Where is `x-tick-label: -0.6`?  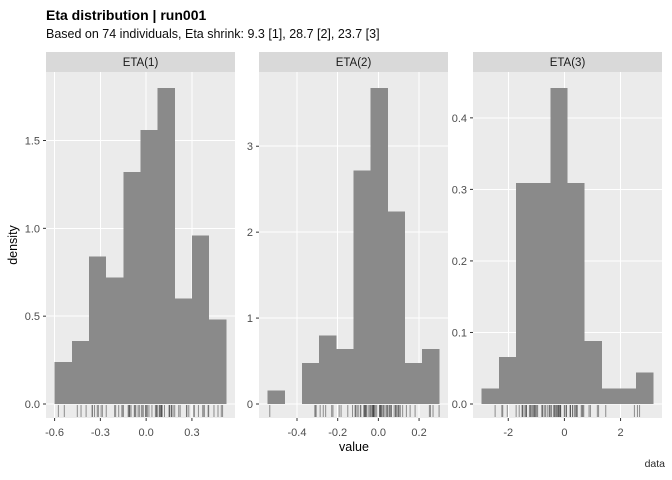
x-tick-label: -0.6 is located at coordinates (54, 433).